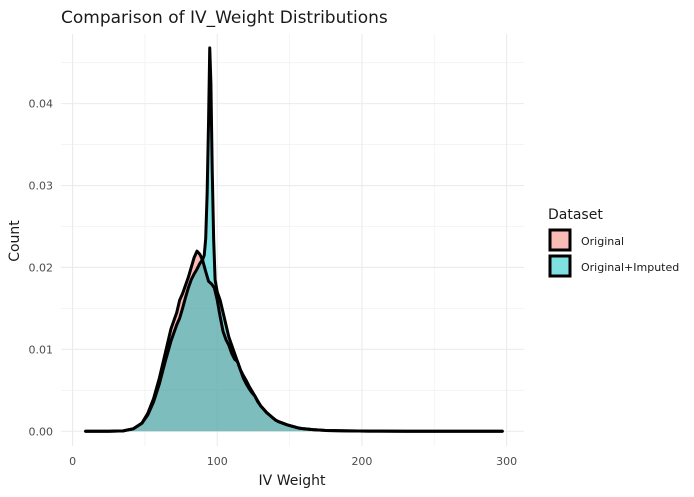  Describe the element at coordinates (361, 461) in the screenshot. I see `x-tick-label: 200` at that location.